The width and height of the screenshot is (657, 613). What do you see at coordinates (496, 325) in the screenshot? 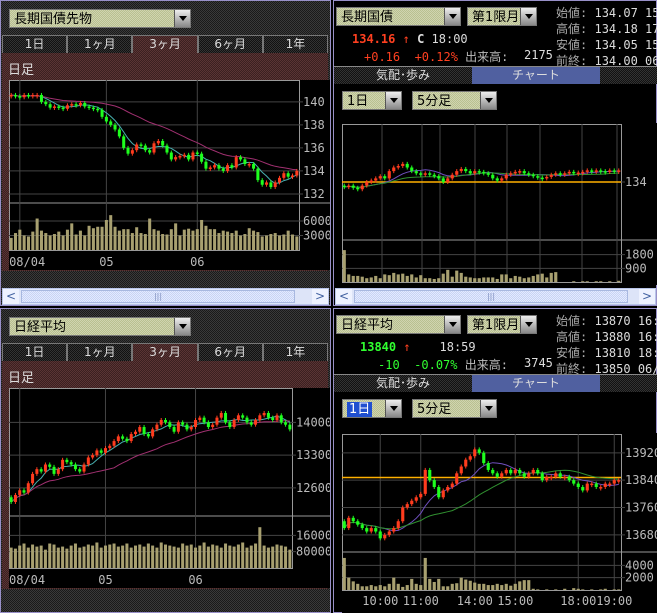
I see `contract-select-value: 第1限月` at bounding box center [496, 325].